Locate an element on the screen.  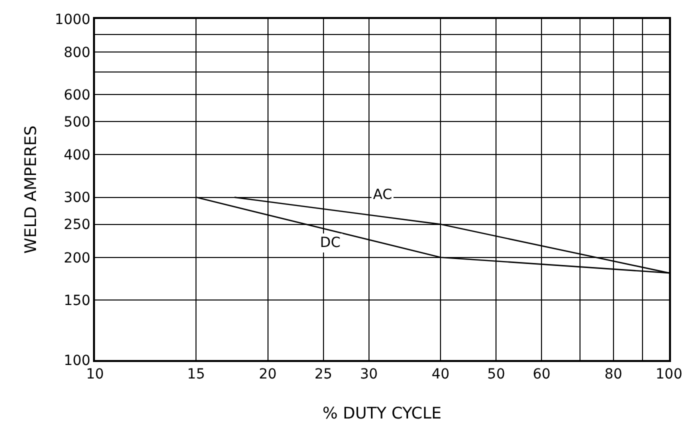
y-tick-label: 400 is located at coordinates (77, 156).